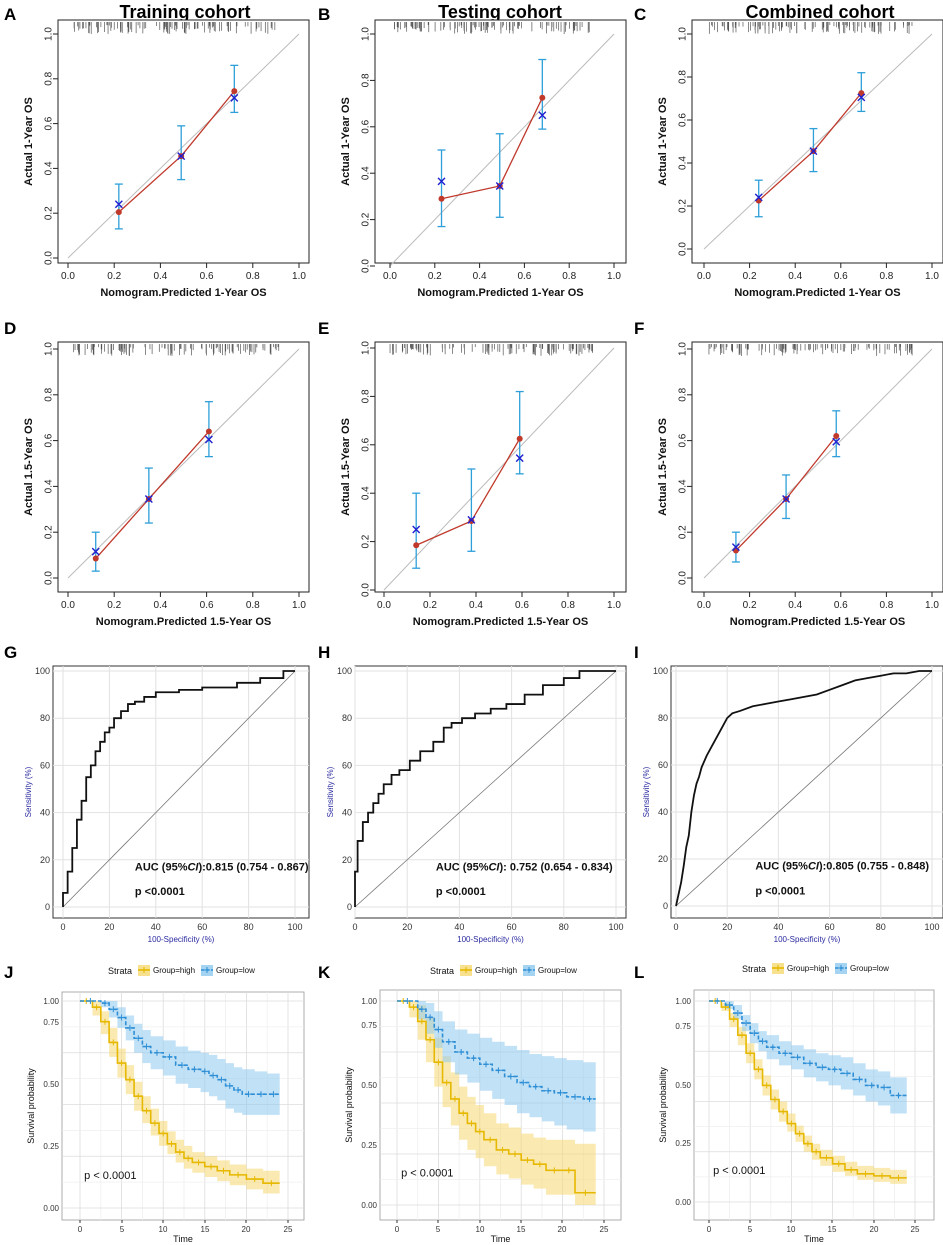 The image size is (943, 1245). I want to click on p-value-annotation: p < 0.0001, so click(110, 1176).